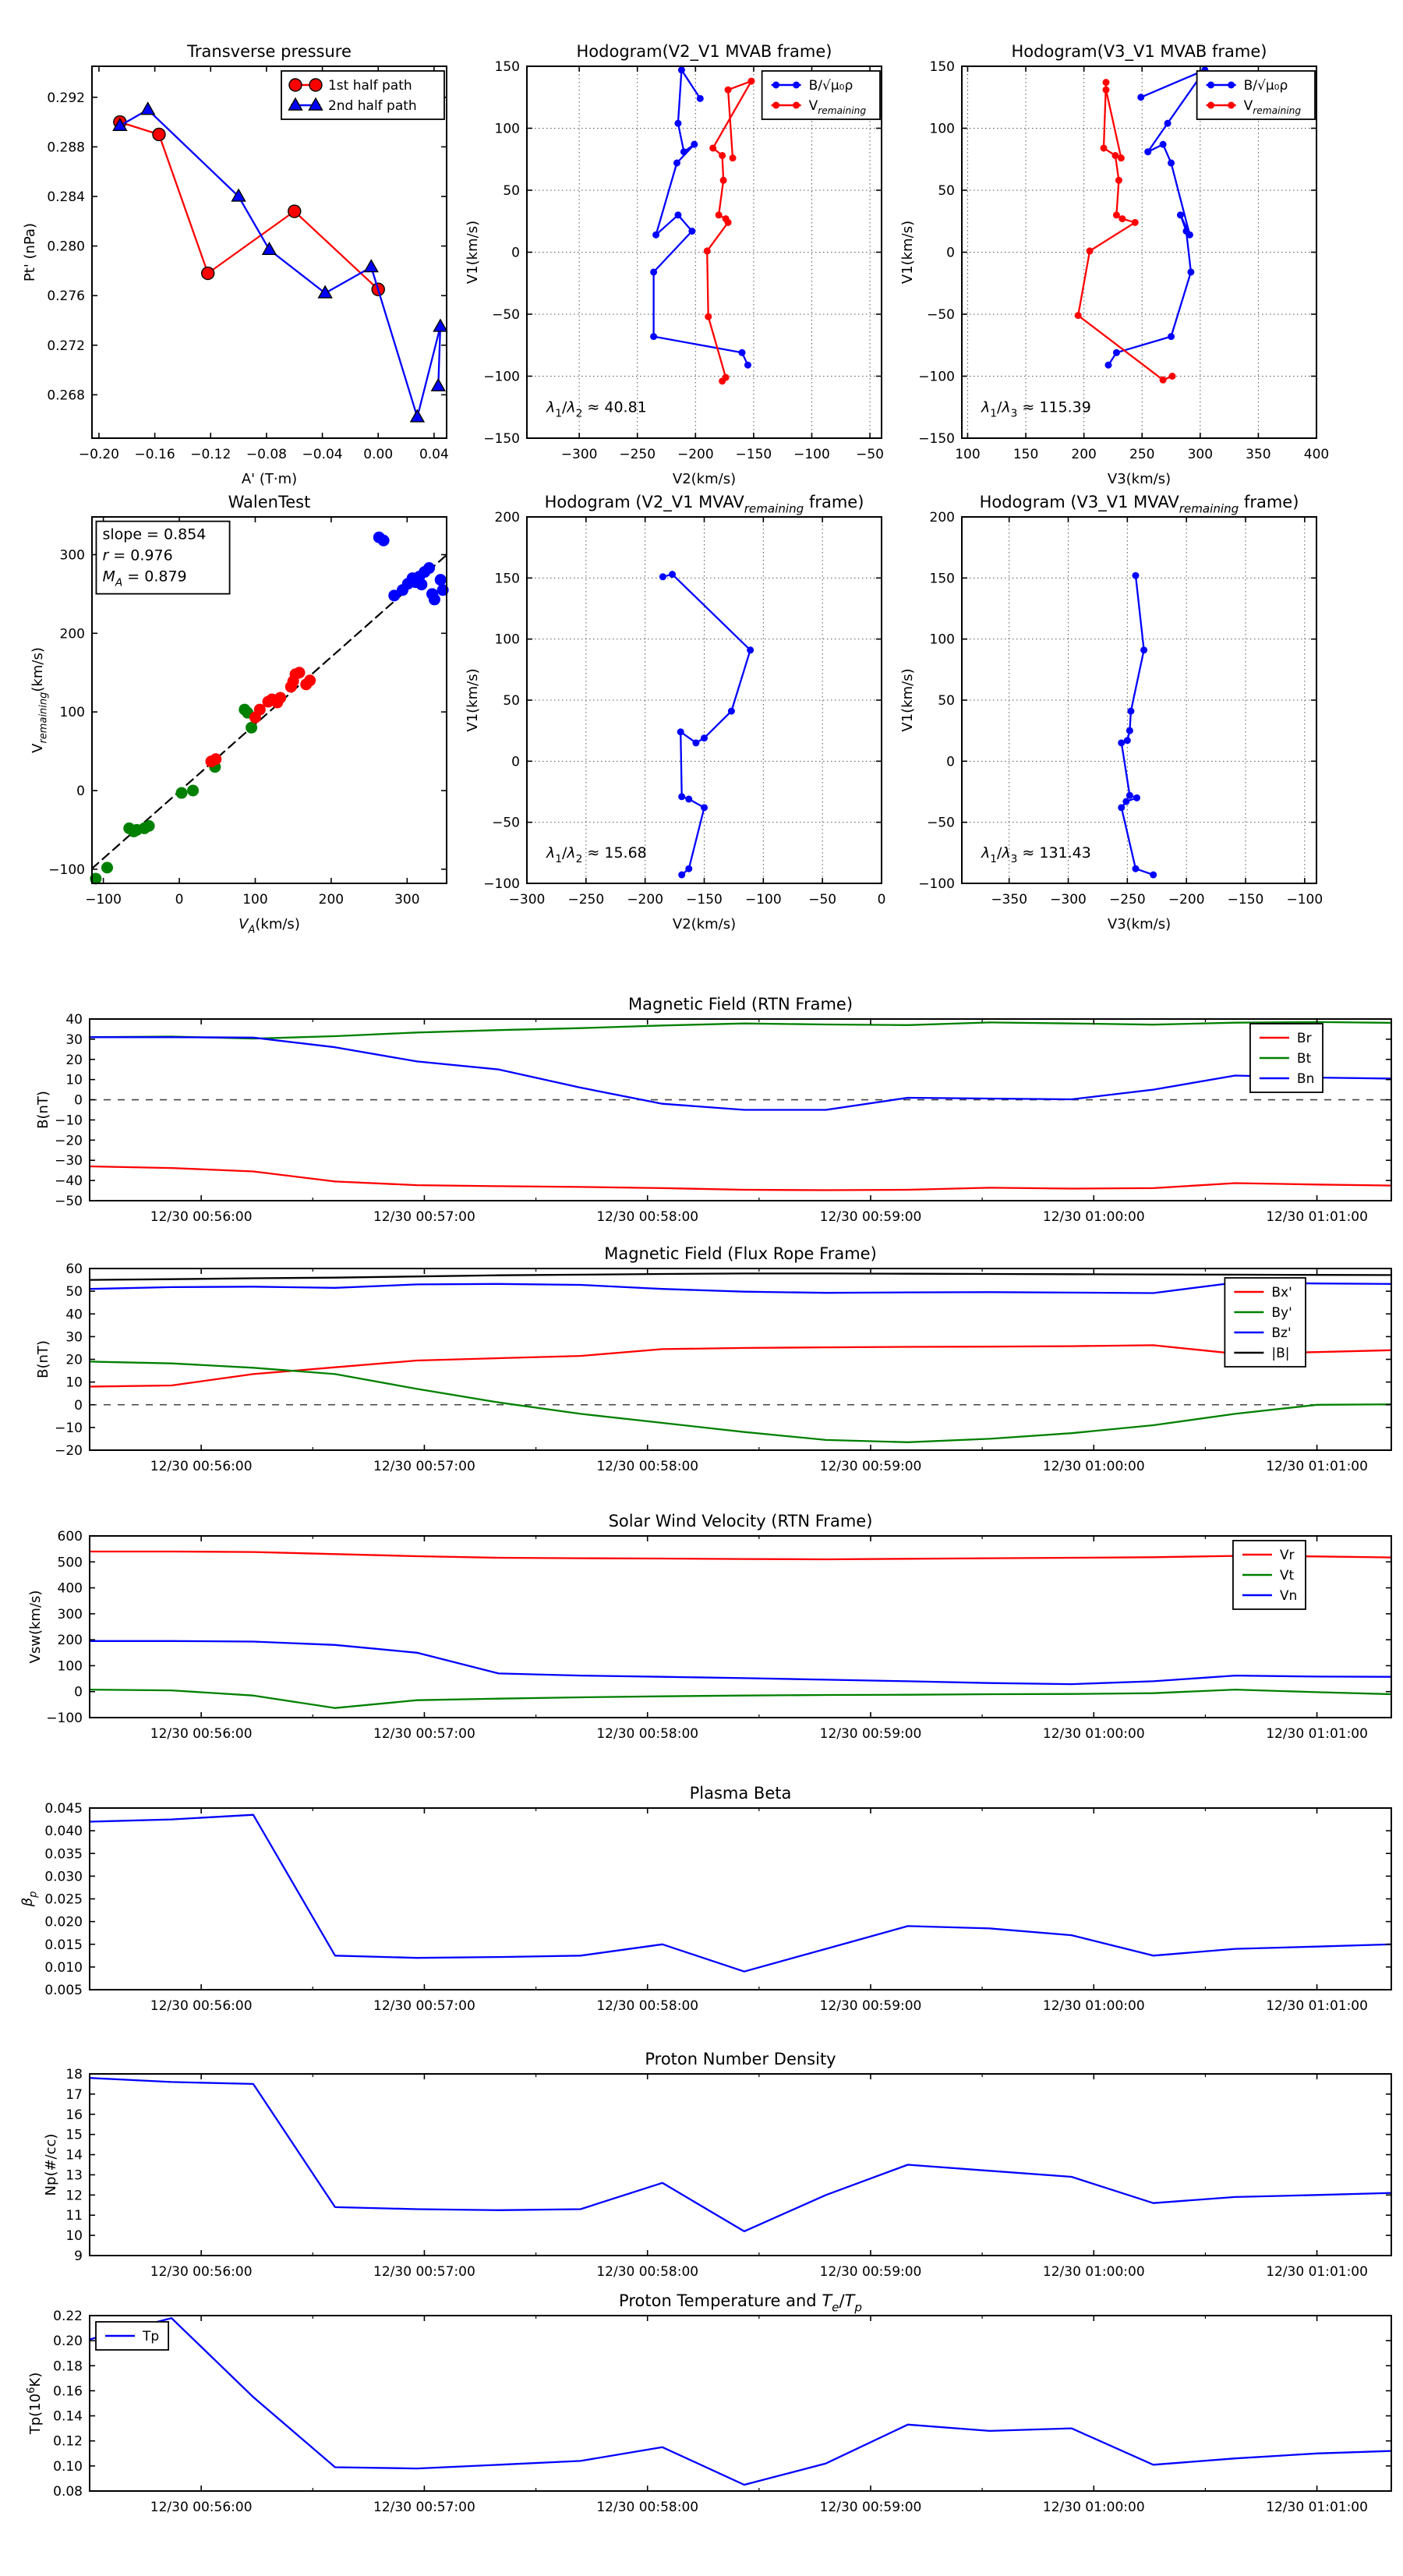  I want to click on grid, so click(1139, 700).